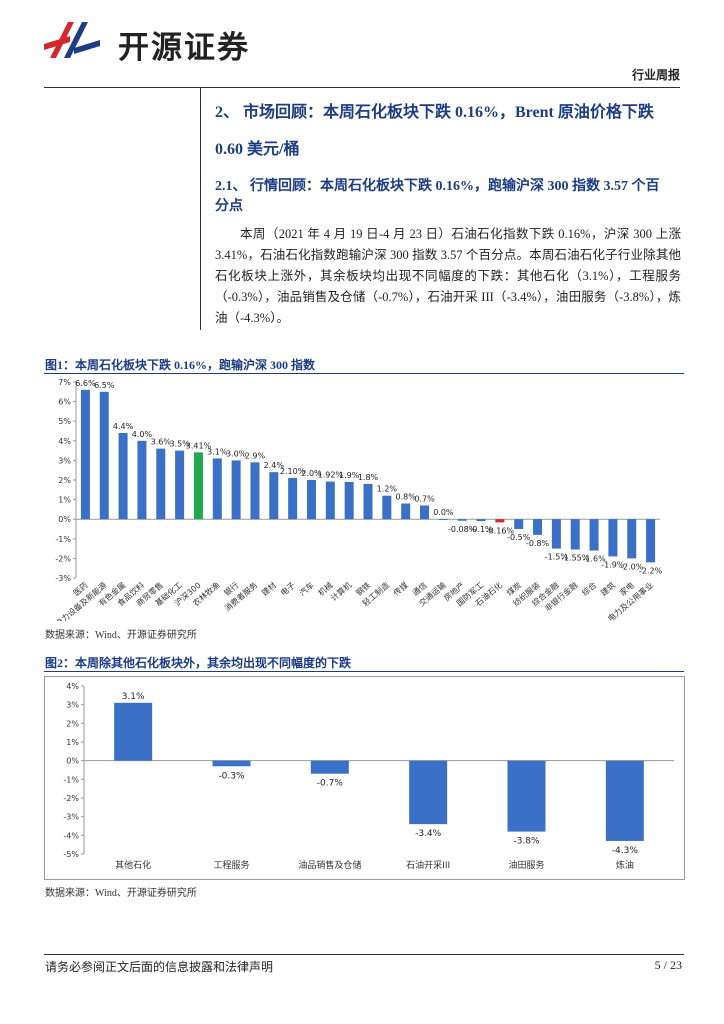 This screenshot has width=724, height=1024. What do you see at coordinates (274, 465) in the screenshot?
I see `value-label: 2.4%` at bounding box center [274, 465].